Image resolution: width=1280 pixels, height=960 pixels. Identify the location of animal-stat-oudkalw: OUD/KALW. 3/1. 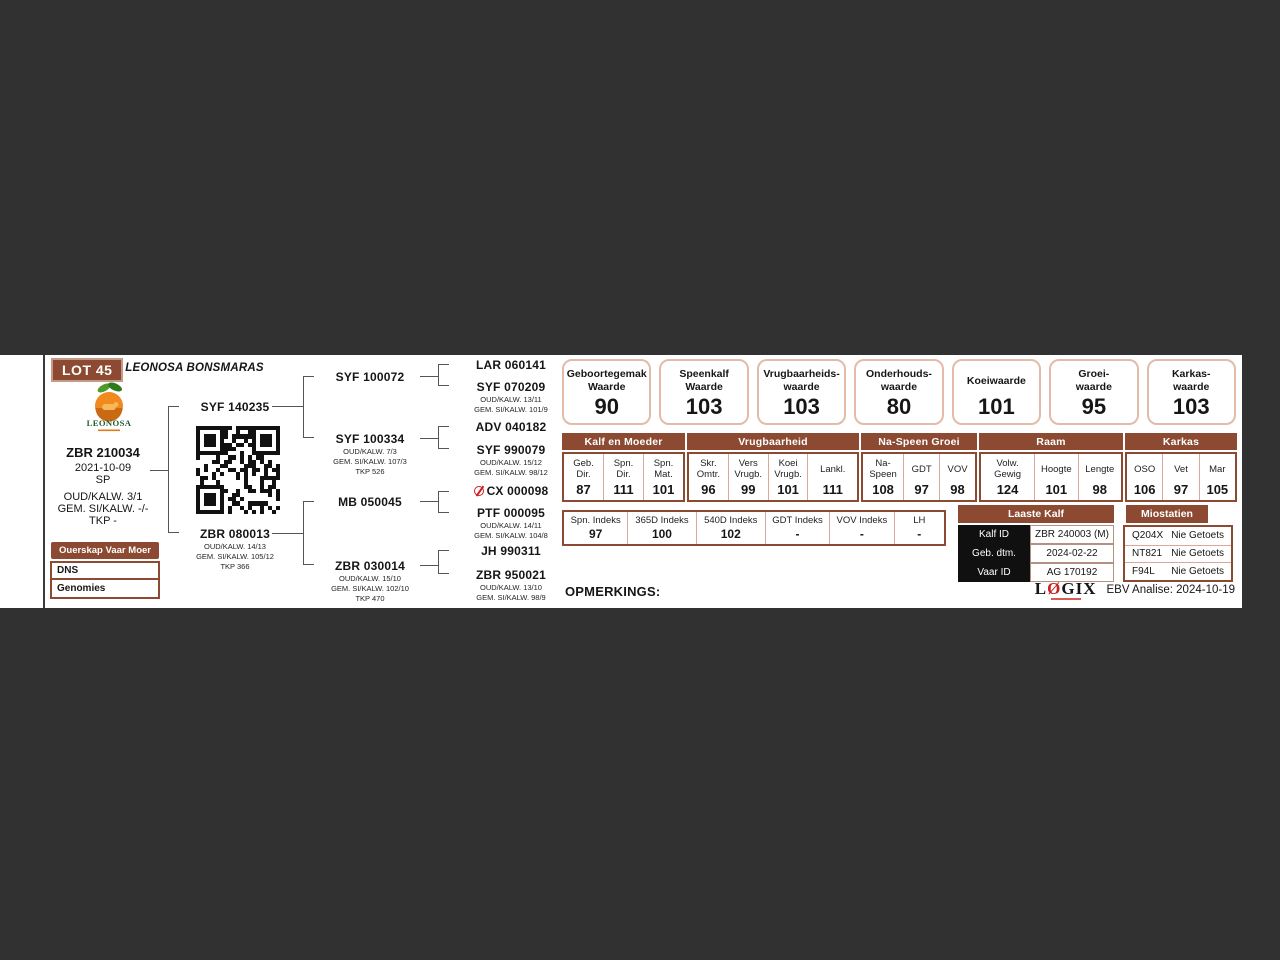
(103, 497).